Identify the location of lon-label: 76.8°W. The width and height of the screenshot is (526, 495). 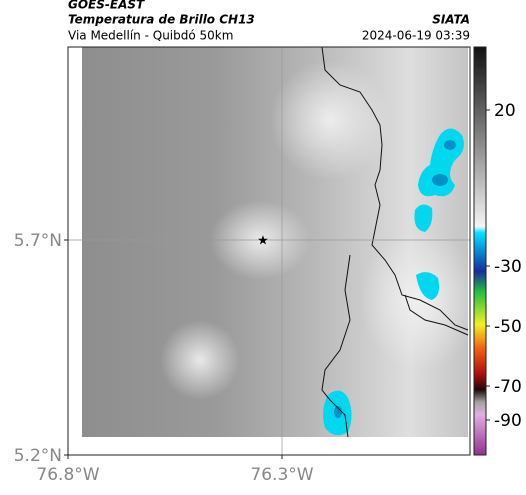
(67, 475).